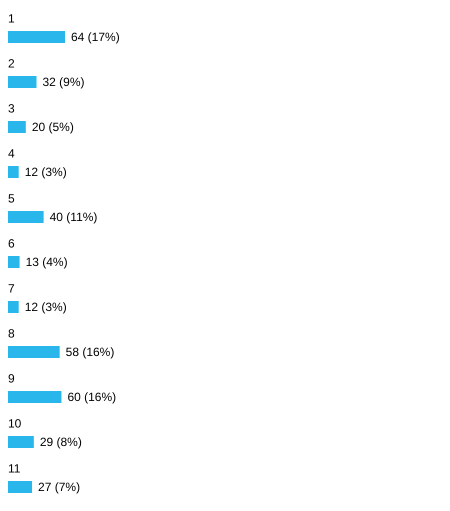 This screenshot has width=450, height=511. Describe the element at coordinates (15, 423) in the screenshot. I see `y-tick-label: 10` at that location.